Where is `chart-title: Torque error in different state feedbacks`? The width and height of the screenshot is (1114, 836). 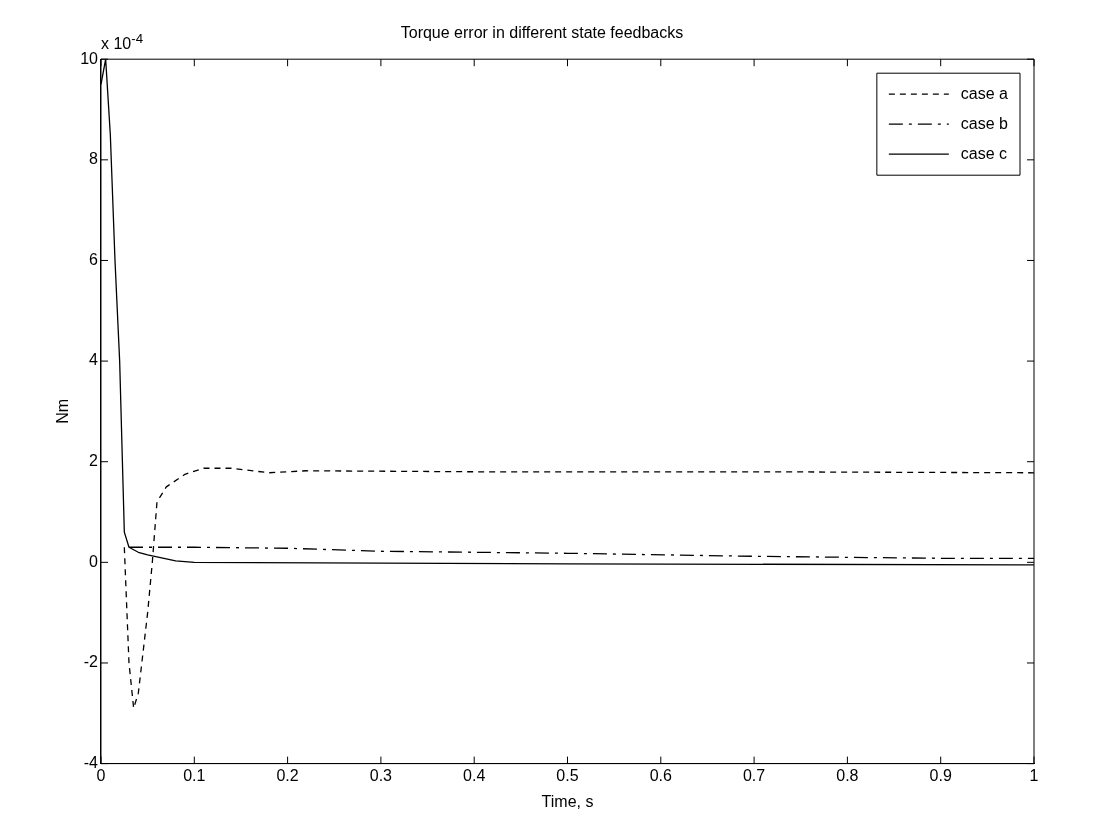 chart-title: Torque error in different state feedbacks is located at coordinates (542, 33).